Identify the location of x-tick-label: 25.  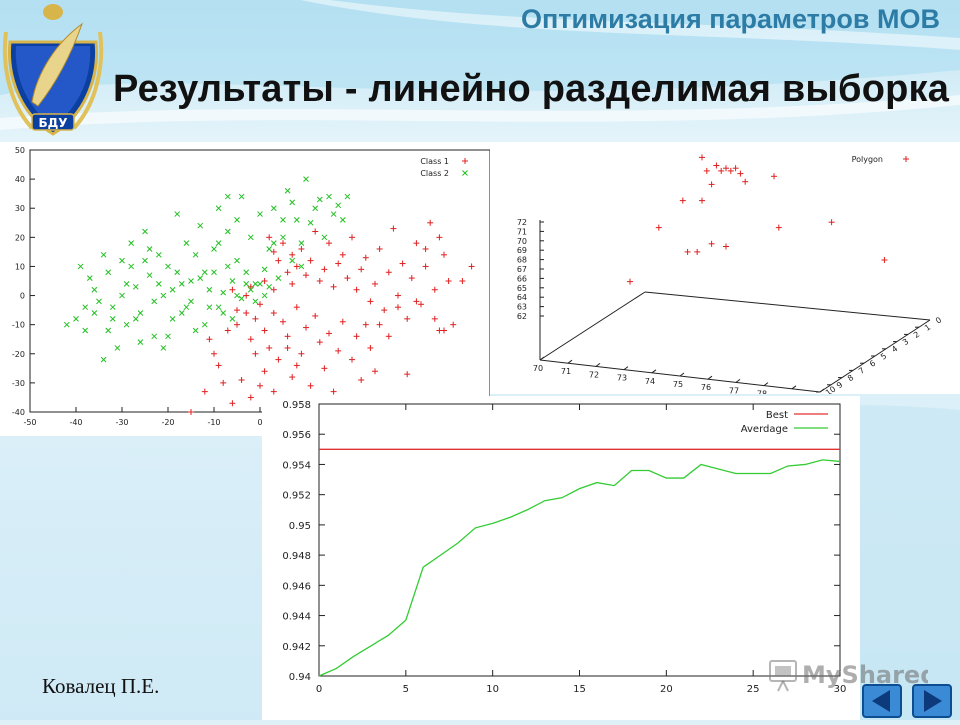
(753, 689).